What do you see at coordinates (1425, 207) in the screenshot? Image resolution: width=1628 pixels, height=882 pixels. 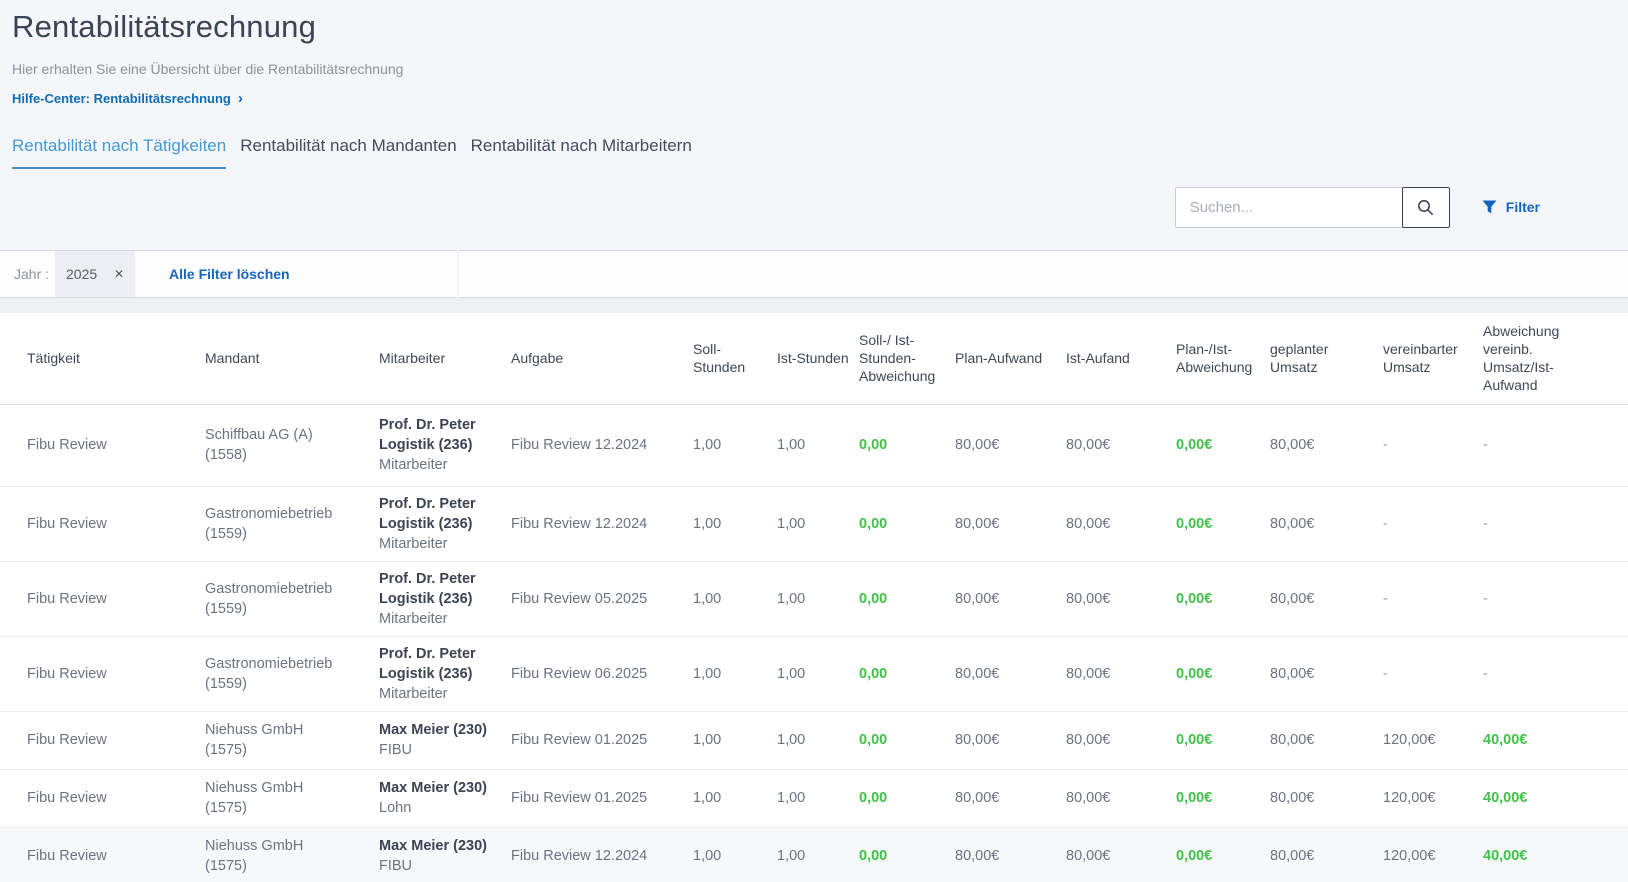 I see `search-button` at bounding box center [1425, 207].